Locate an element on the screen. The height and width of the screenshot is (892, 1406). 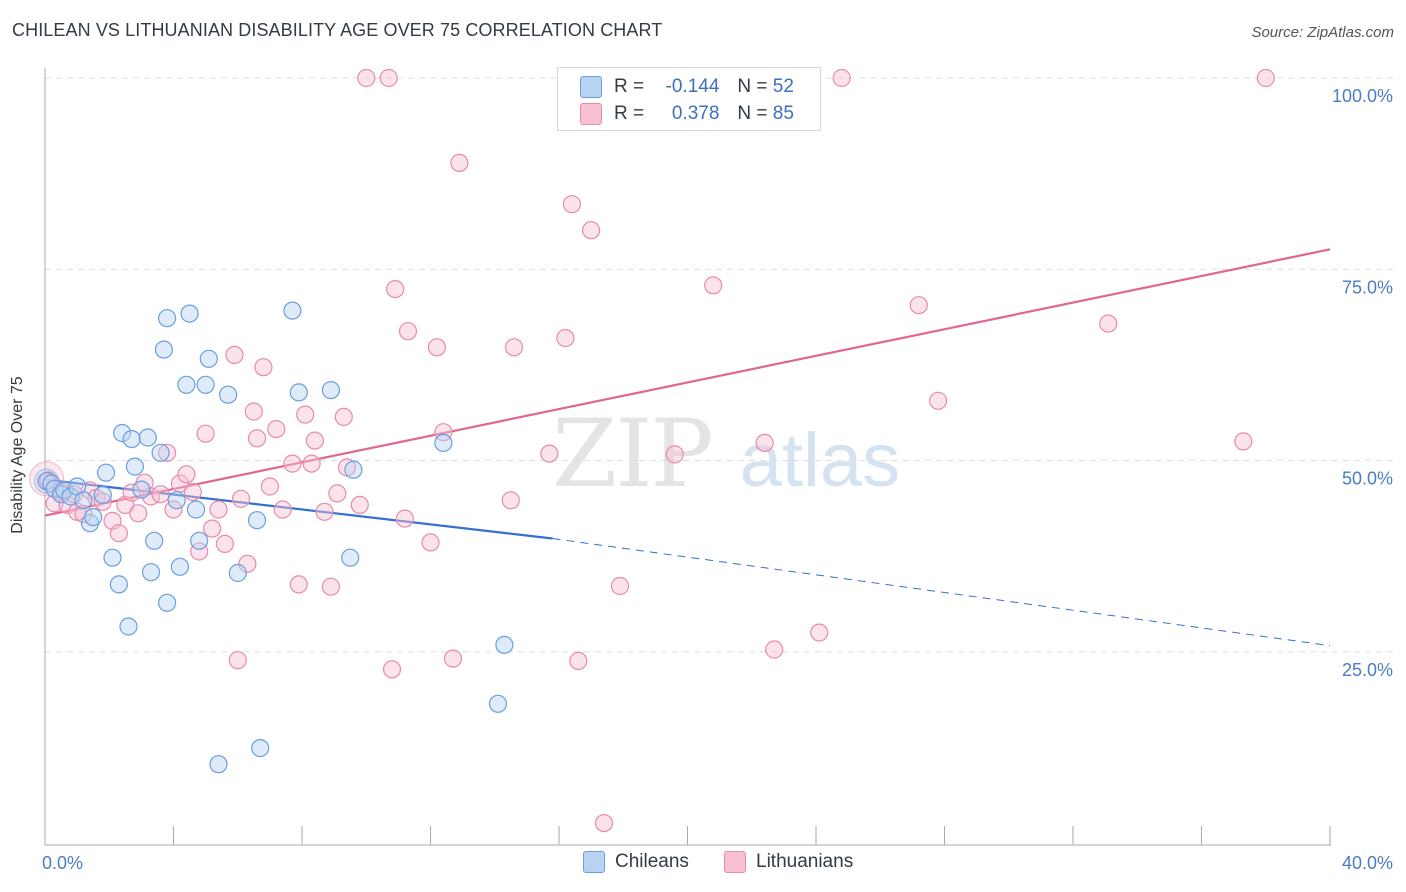
legend-r-value: -0.144 is located at coordinates (692, 86).